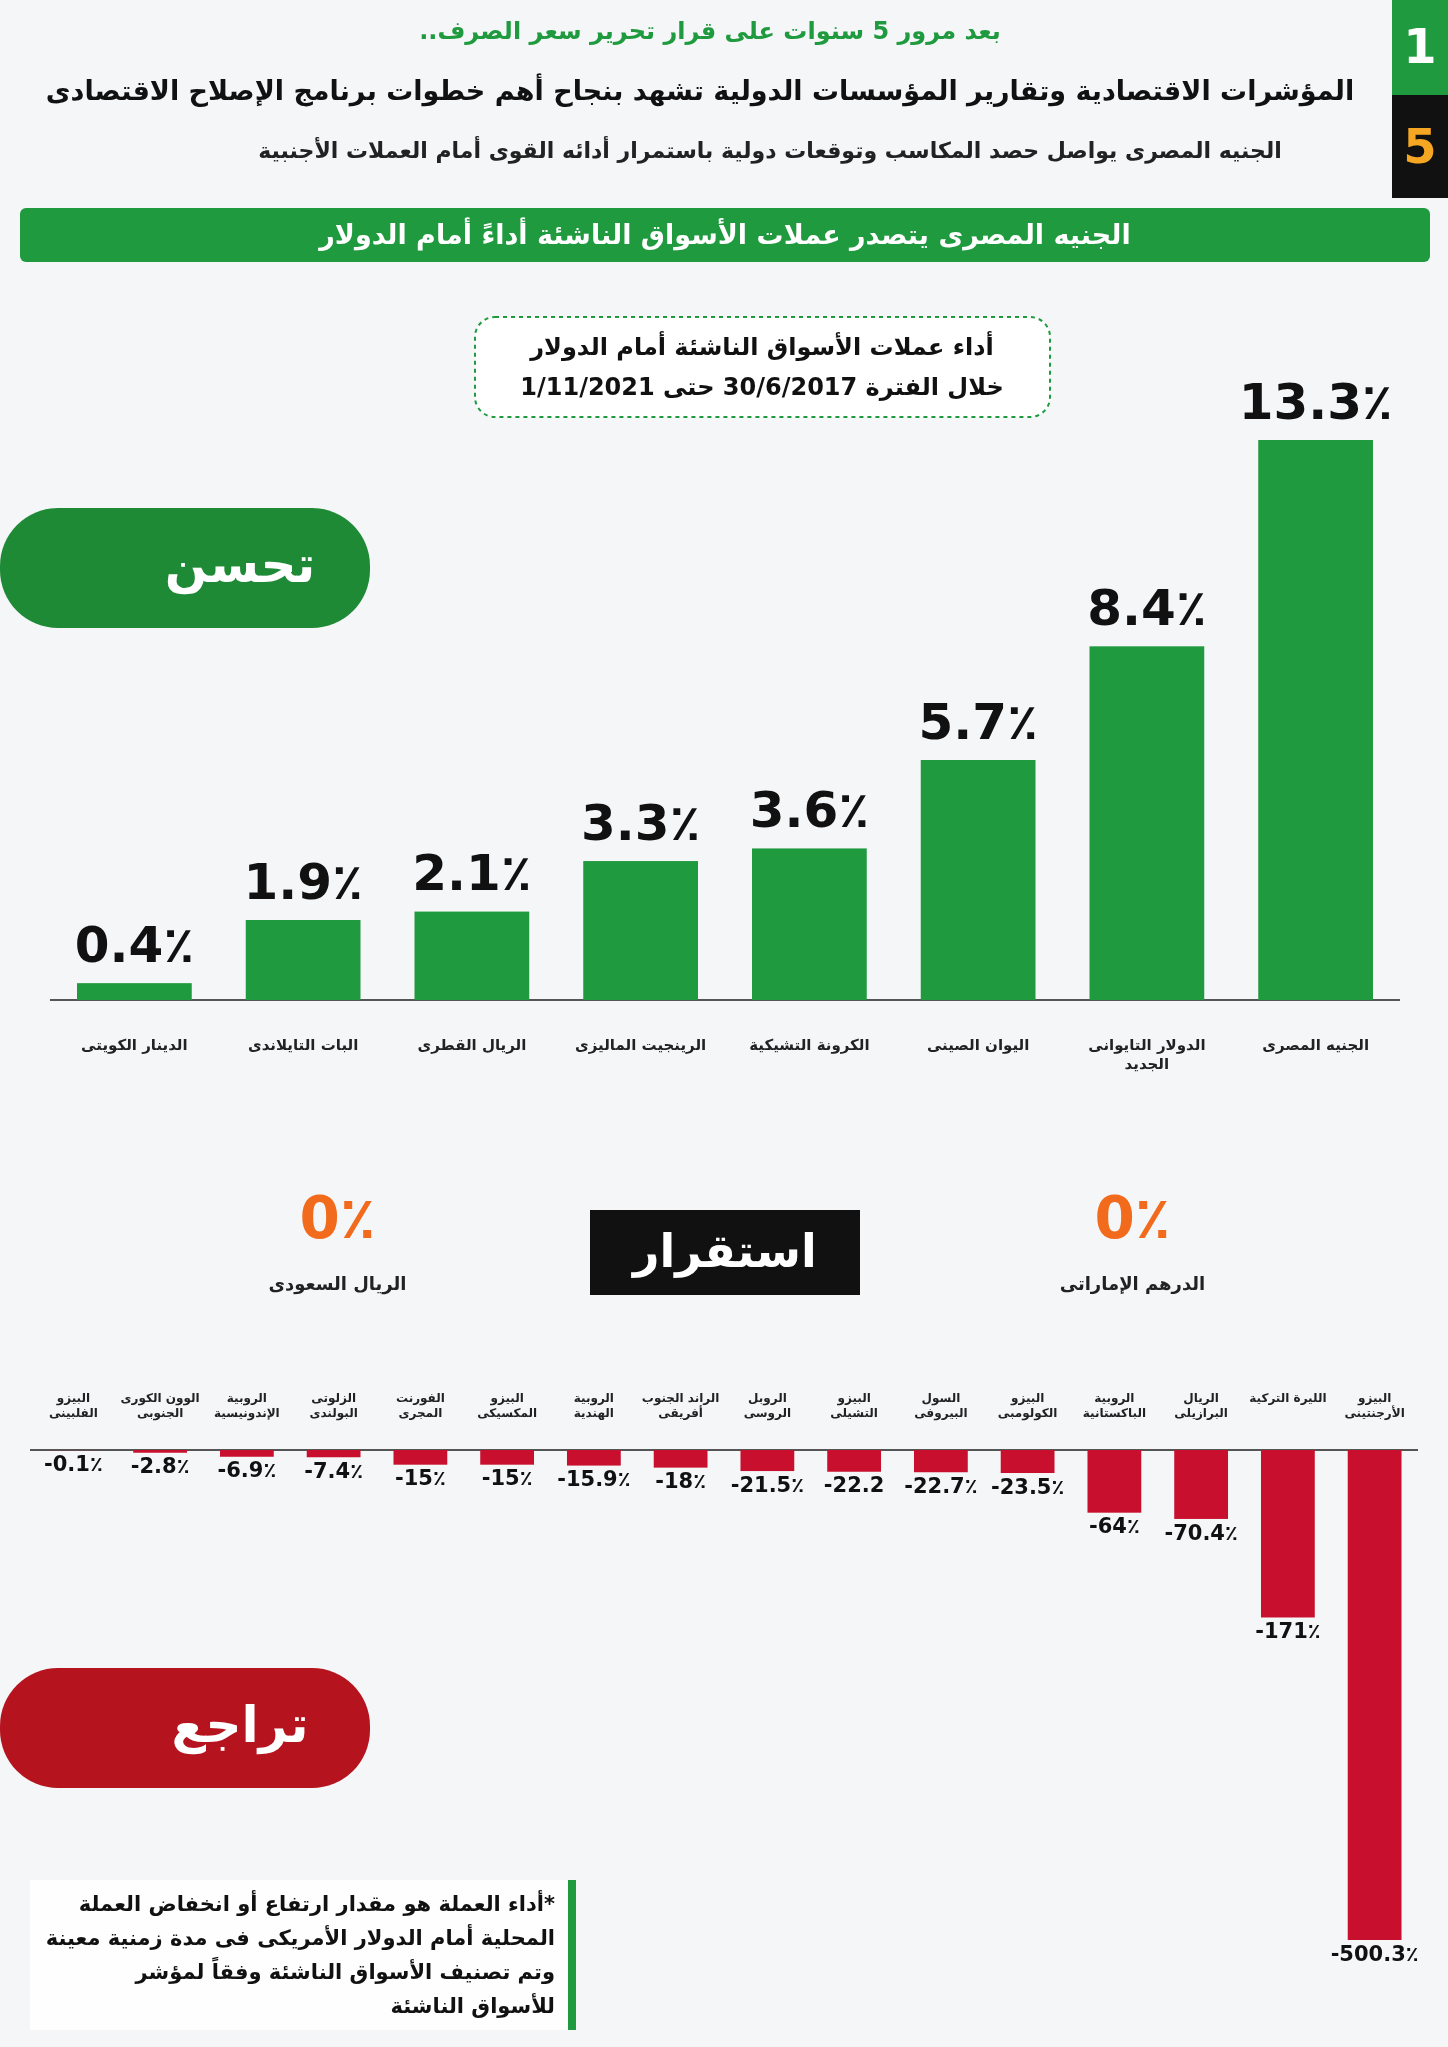  What do you see at coordinates (507, 1405) in the screenshot?
I see `x-tick-label: البيزو المكسيكى` at bounding box center [507, 1405].